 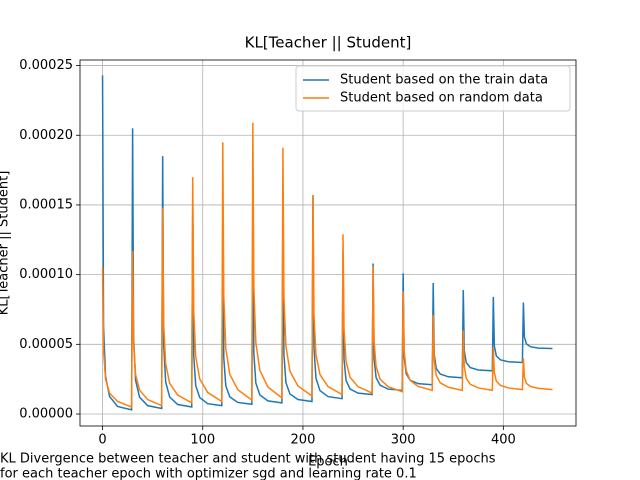 What do you see at coordinates (46, 135) in the screenshot?
I see `y-tick-label: 0.00020` at bounding box center [46, 135].